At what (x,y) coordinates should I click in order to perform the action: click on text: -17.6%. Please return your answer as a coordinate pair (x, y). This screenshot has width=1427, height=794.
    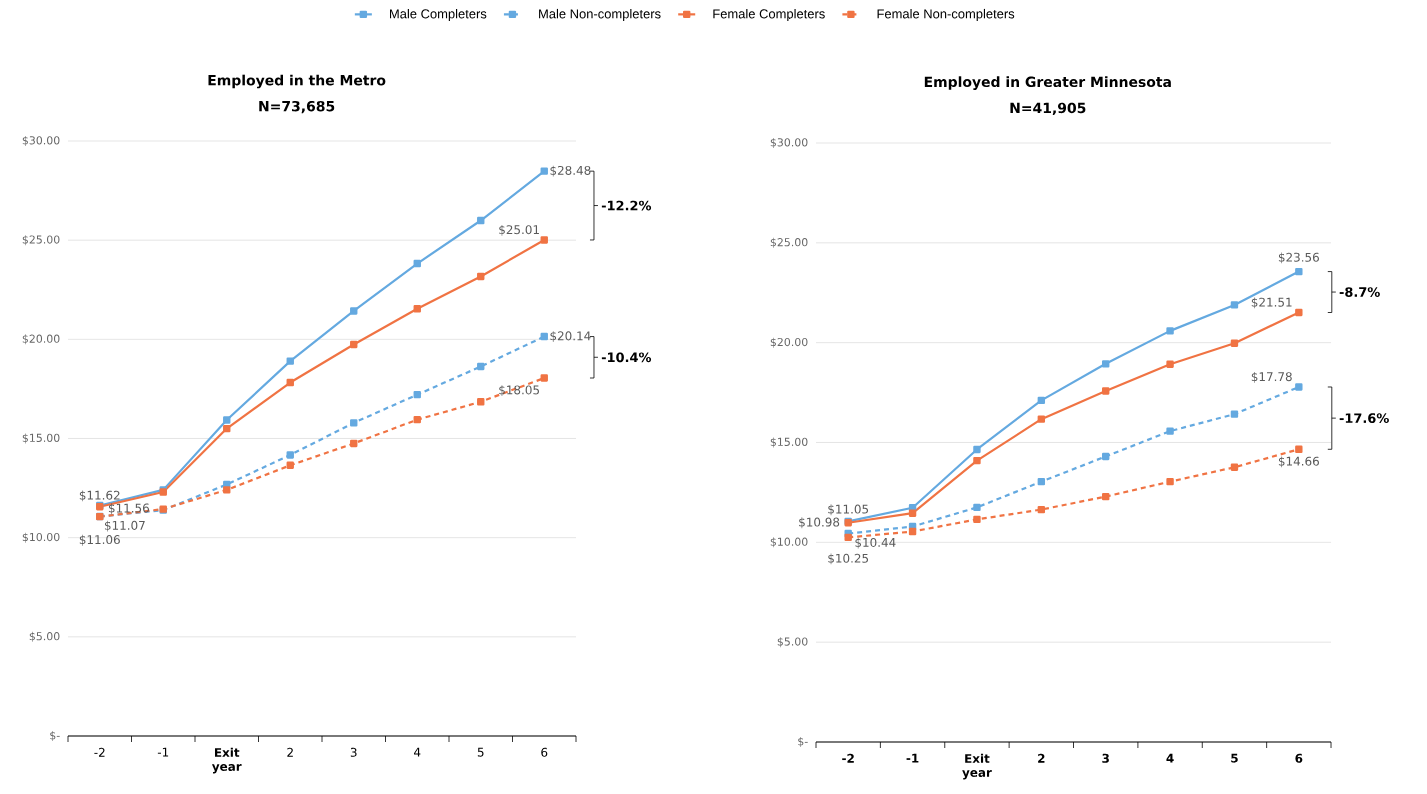
    Looking at the image, I should click on (1364, 418).